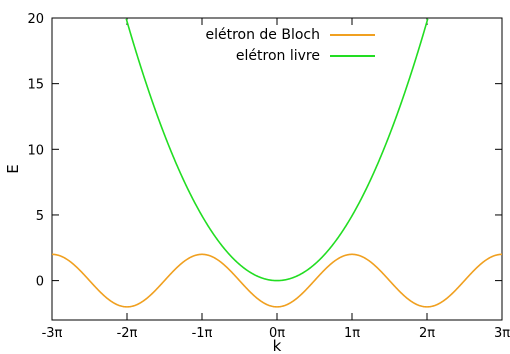 This screenshot has width=510, height=354. I want to click on x-tick-label-4: 1π, so click(352, 333).